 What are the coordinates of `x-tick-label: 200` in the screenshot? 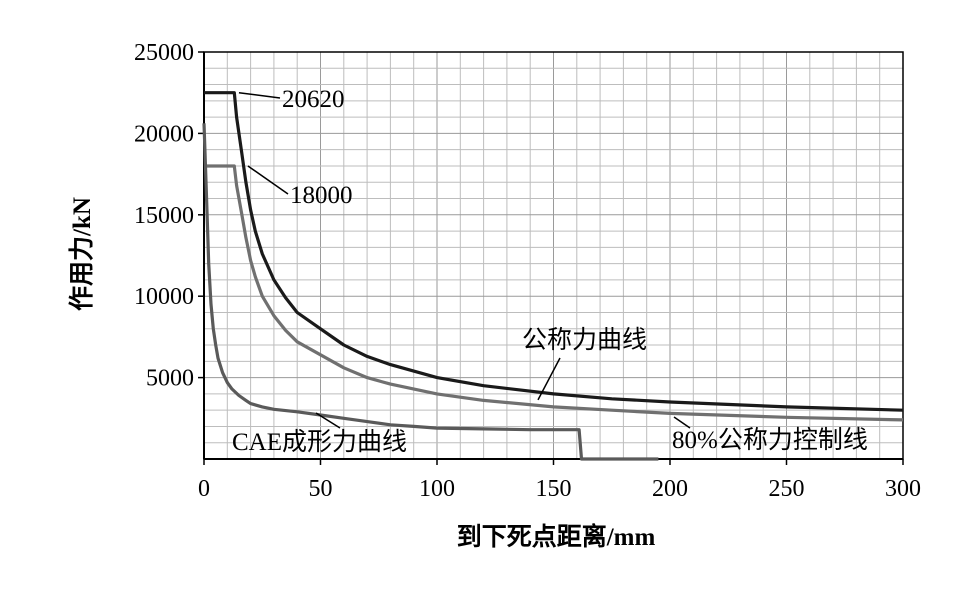 It's located at (670, 489).